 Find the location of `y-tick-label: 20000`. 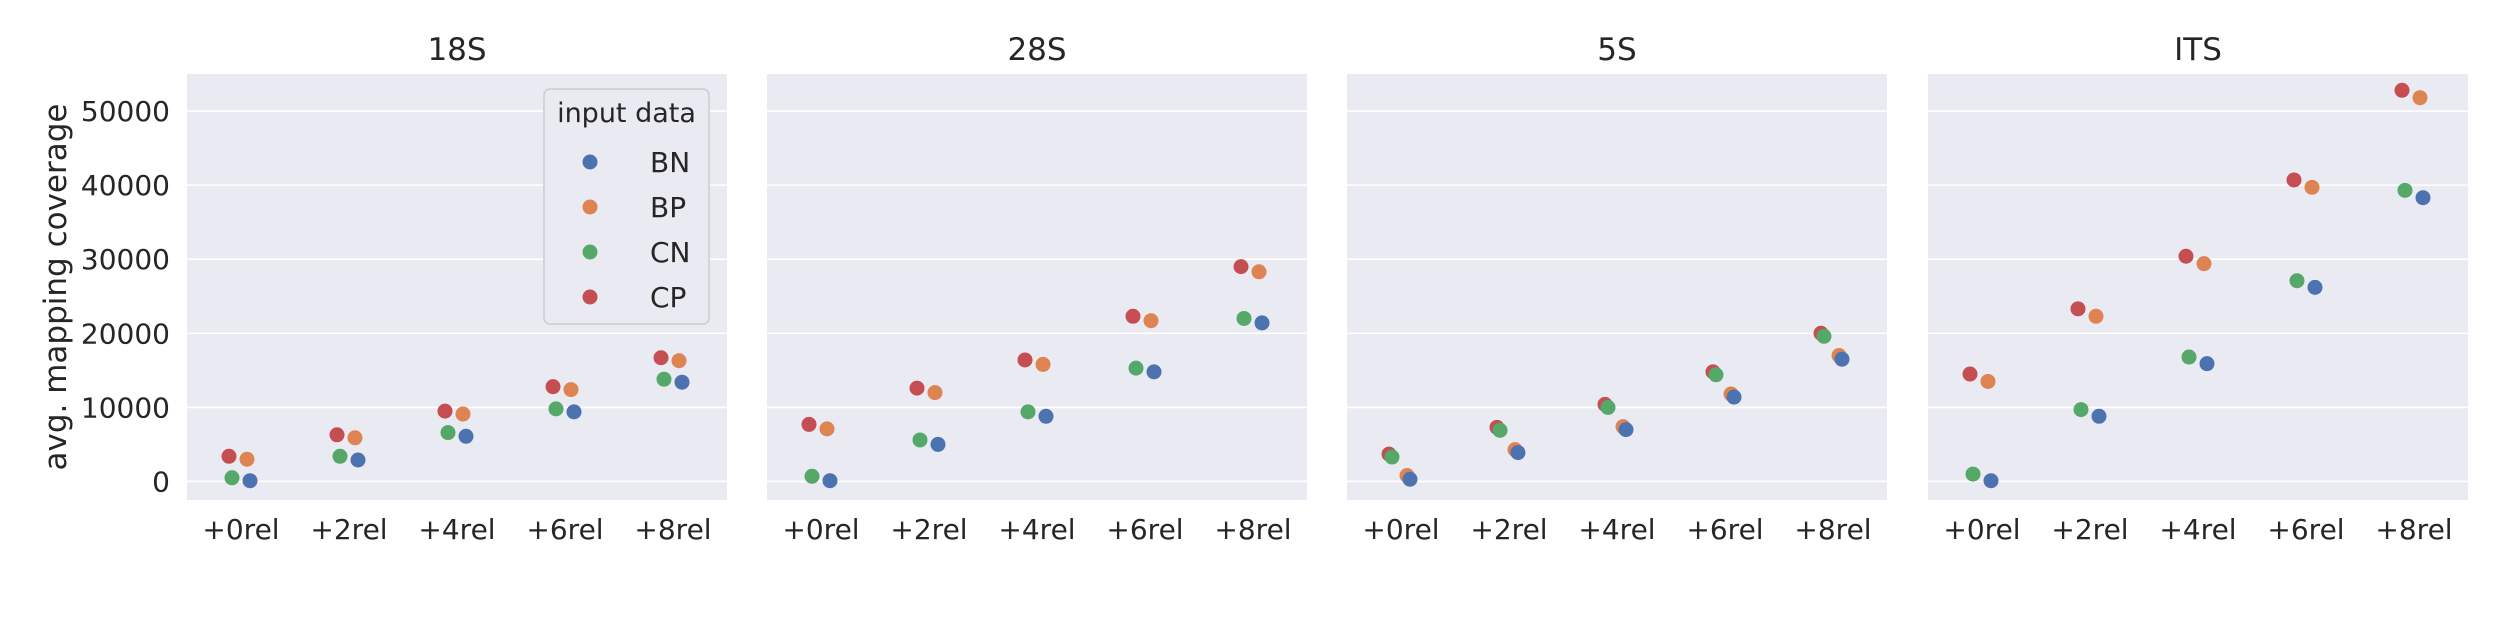

y-tick-label: 20000 is located at coordinates (125, 333).